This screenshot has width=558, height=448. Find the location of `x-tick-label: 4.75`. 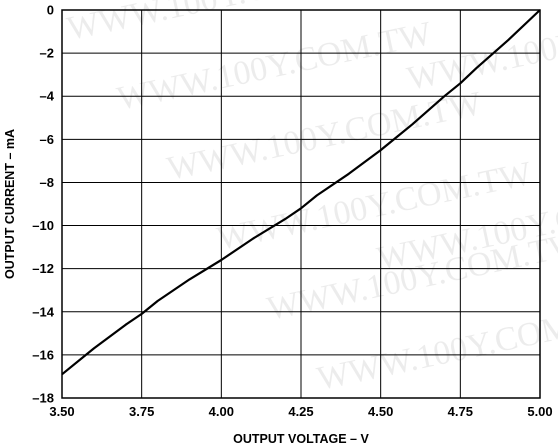

x-tick-label: 4.75 is located at coordinates (460, 411).